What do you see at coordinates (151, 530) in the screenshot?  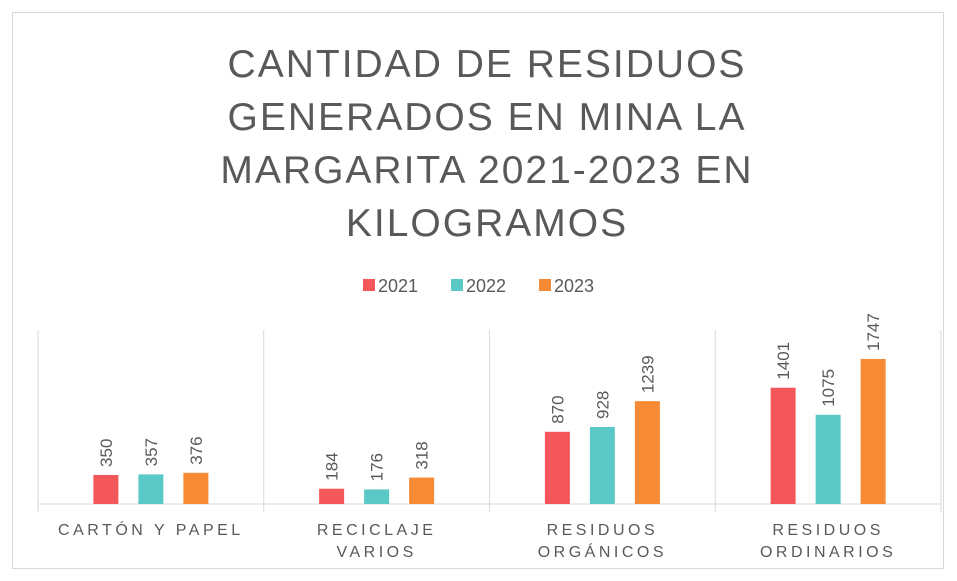 I see `x-tick-label: CARTÓN Y PAPEL` at bounding box center [151, 530].